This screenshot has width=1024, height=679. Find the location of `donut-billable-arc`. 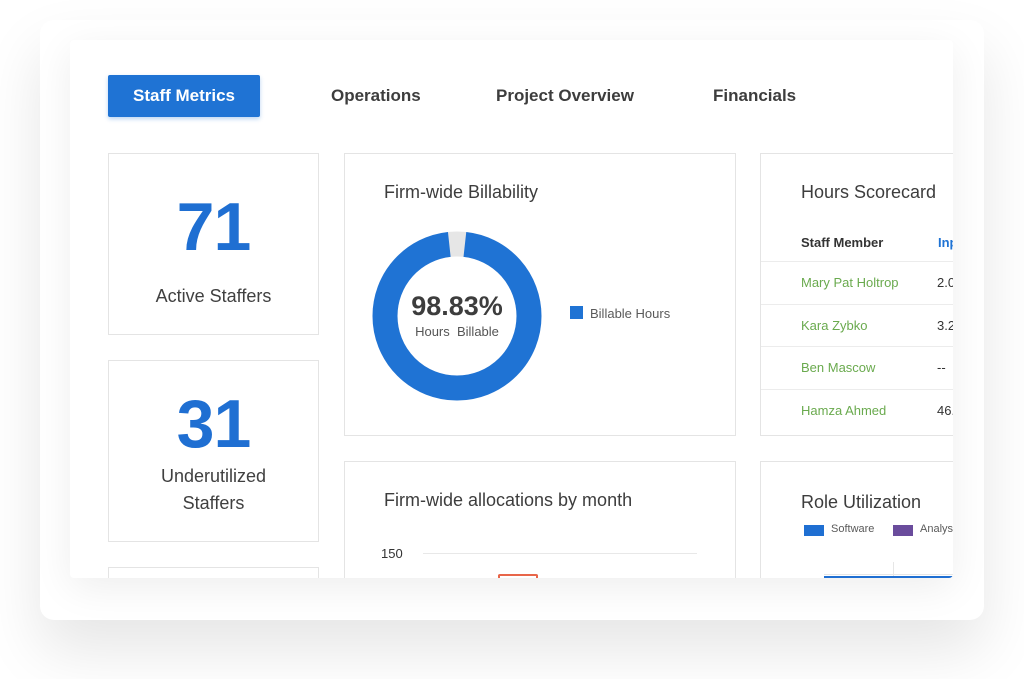

donut-billable-arc is located at coordinates (457, 316).